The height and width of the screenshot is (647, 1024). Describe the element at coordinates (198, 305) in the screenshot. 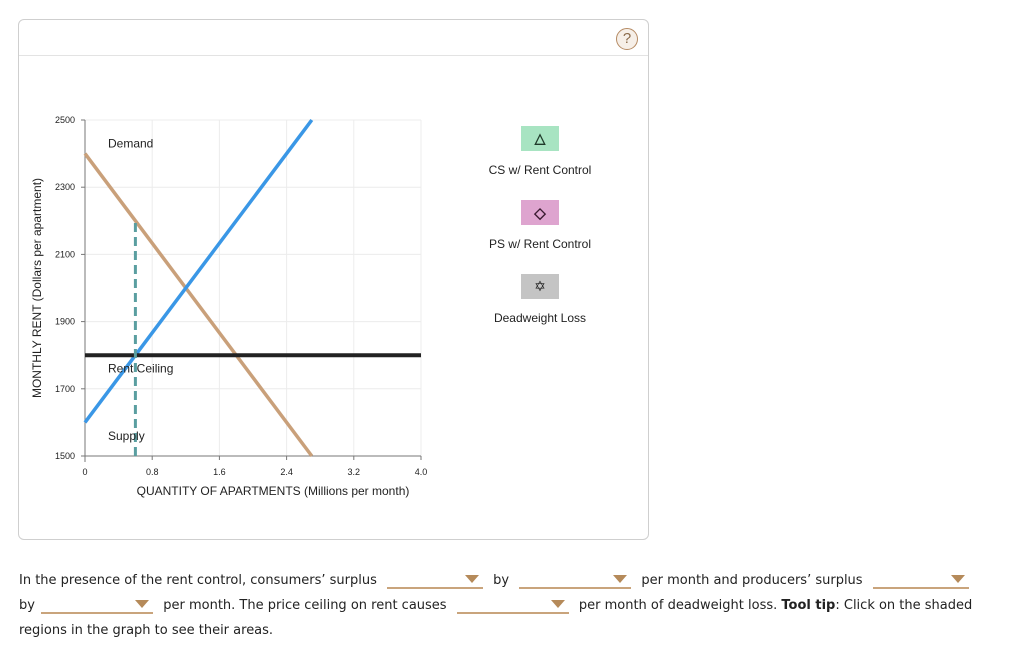

I see `series-demand` at that location.